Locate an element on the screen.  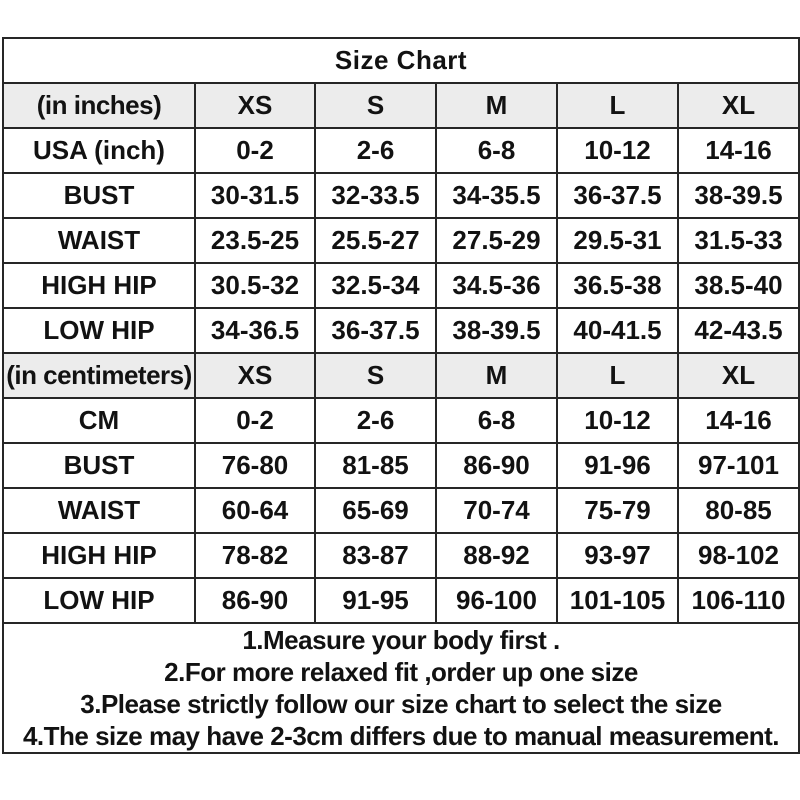
cell: 30-31.5 is located at coordinates (255, 195).